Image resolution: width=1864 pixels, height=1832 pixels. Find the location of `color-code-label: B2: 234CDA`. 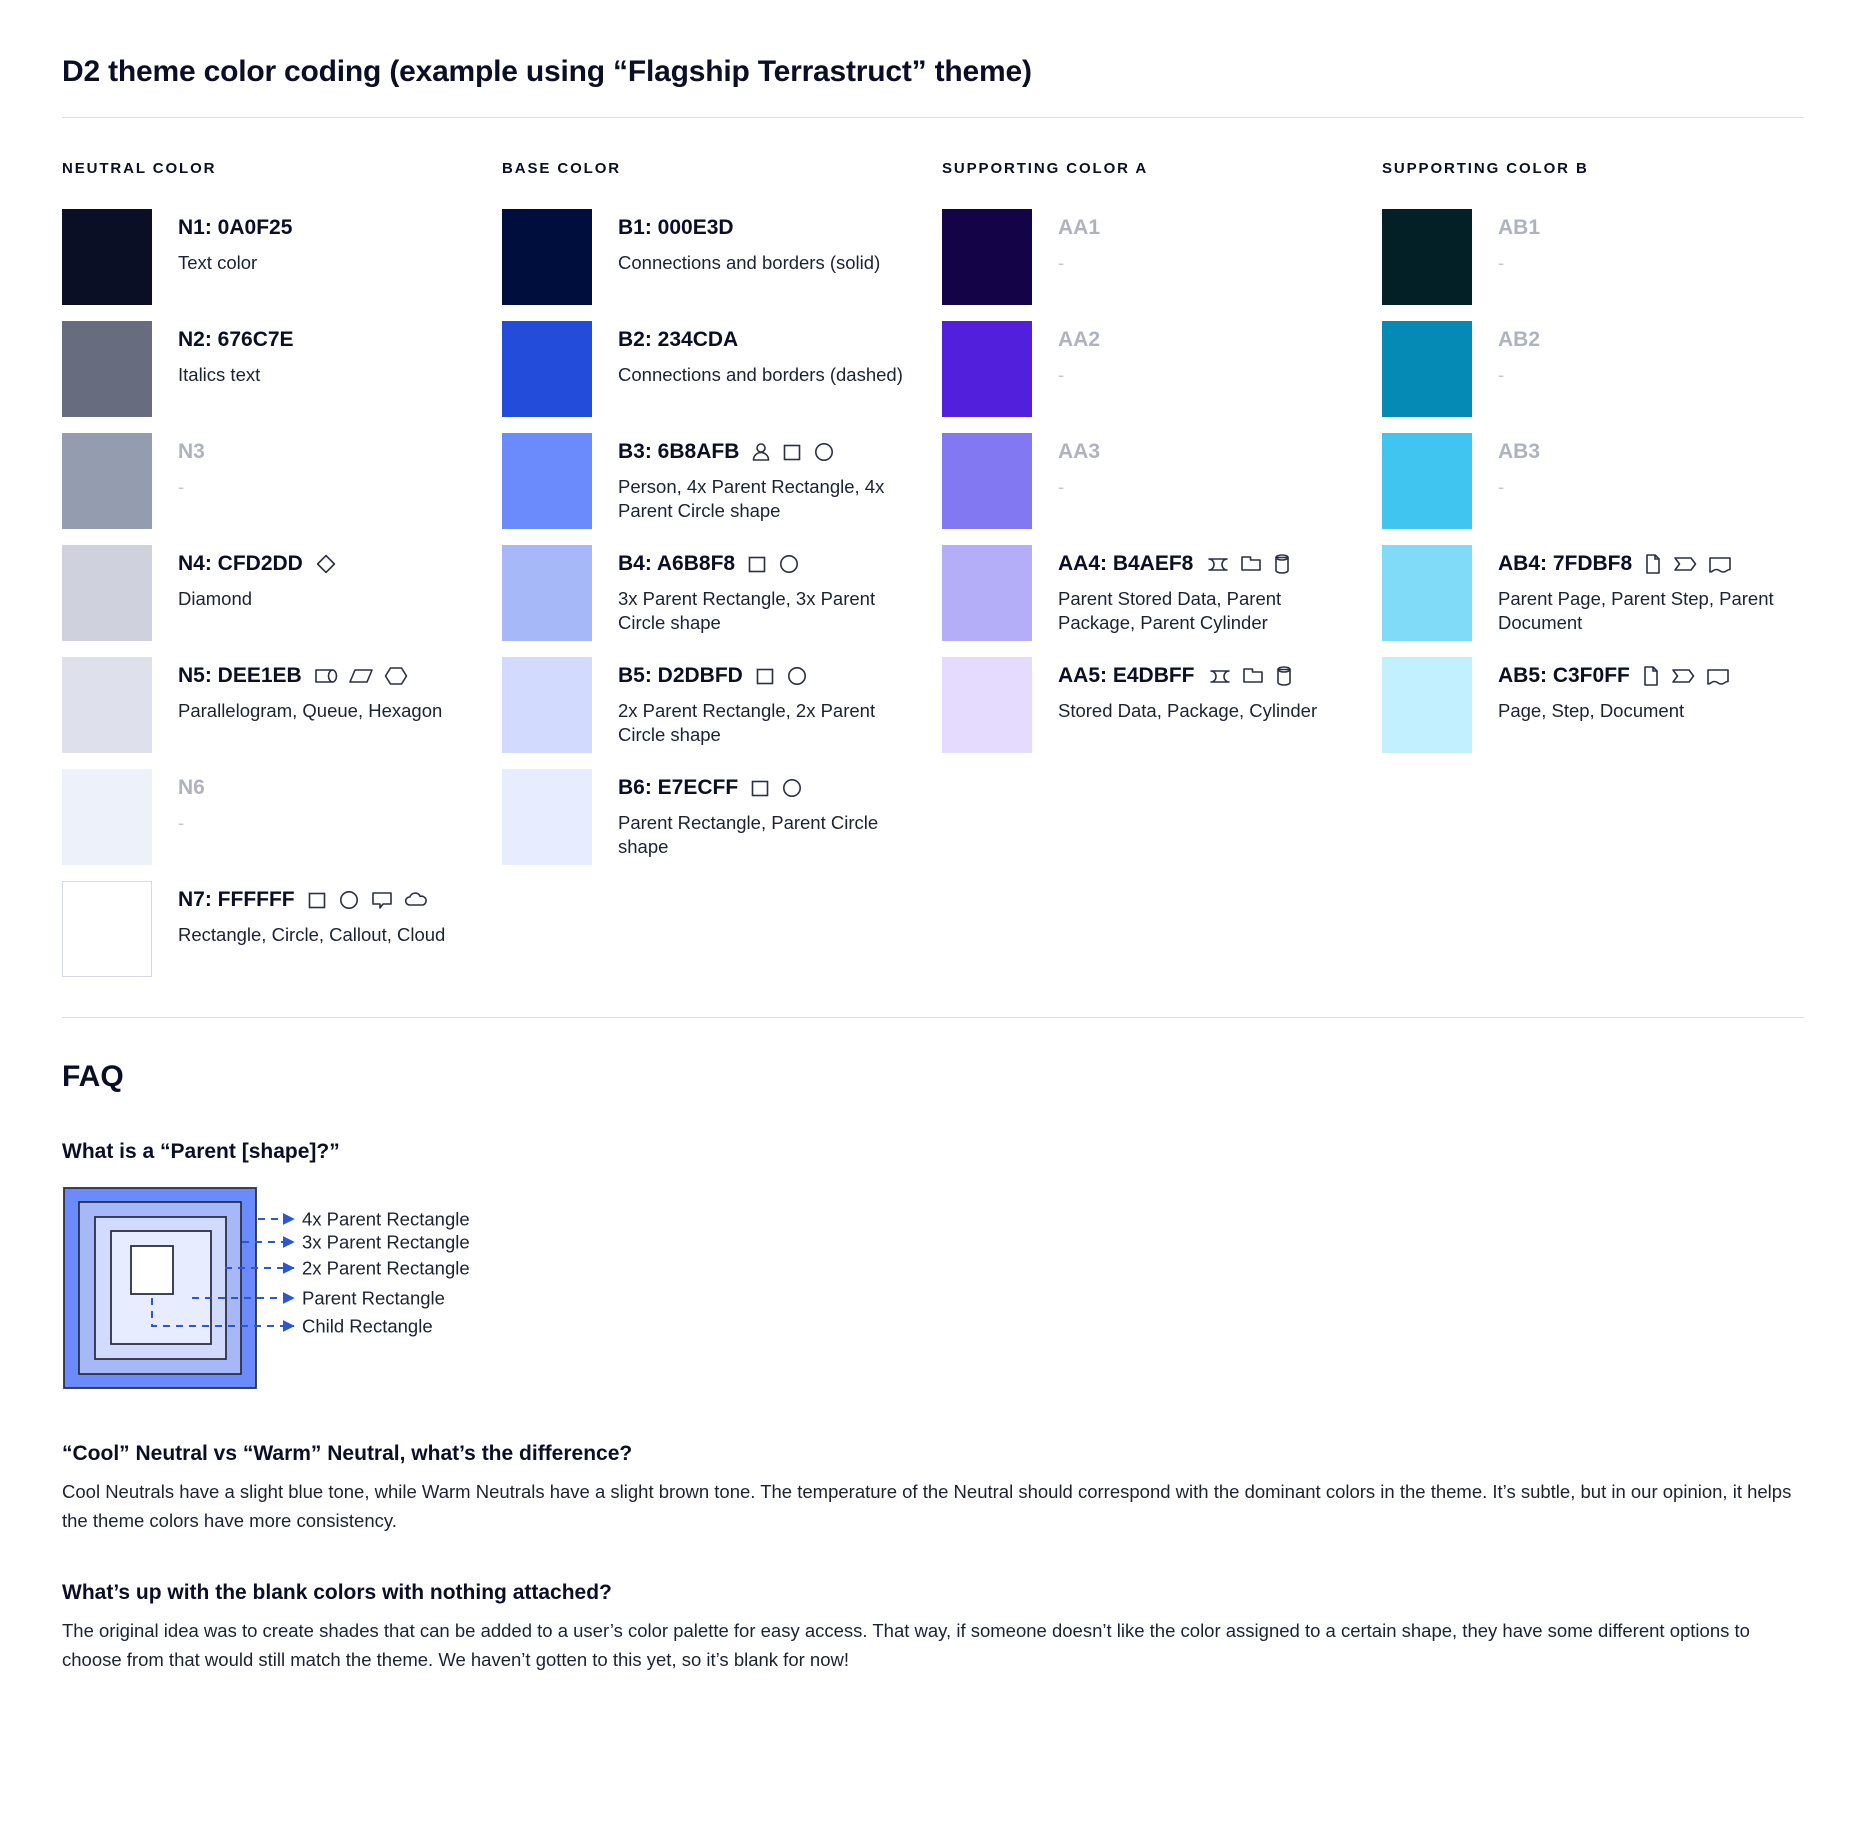

color-code-label: B2: 234CDA is located at coordinates (678, 339).